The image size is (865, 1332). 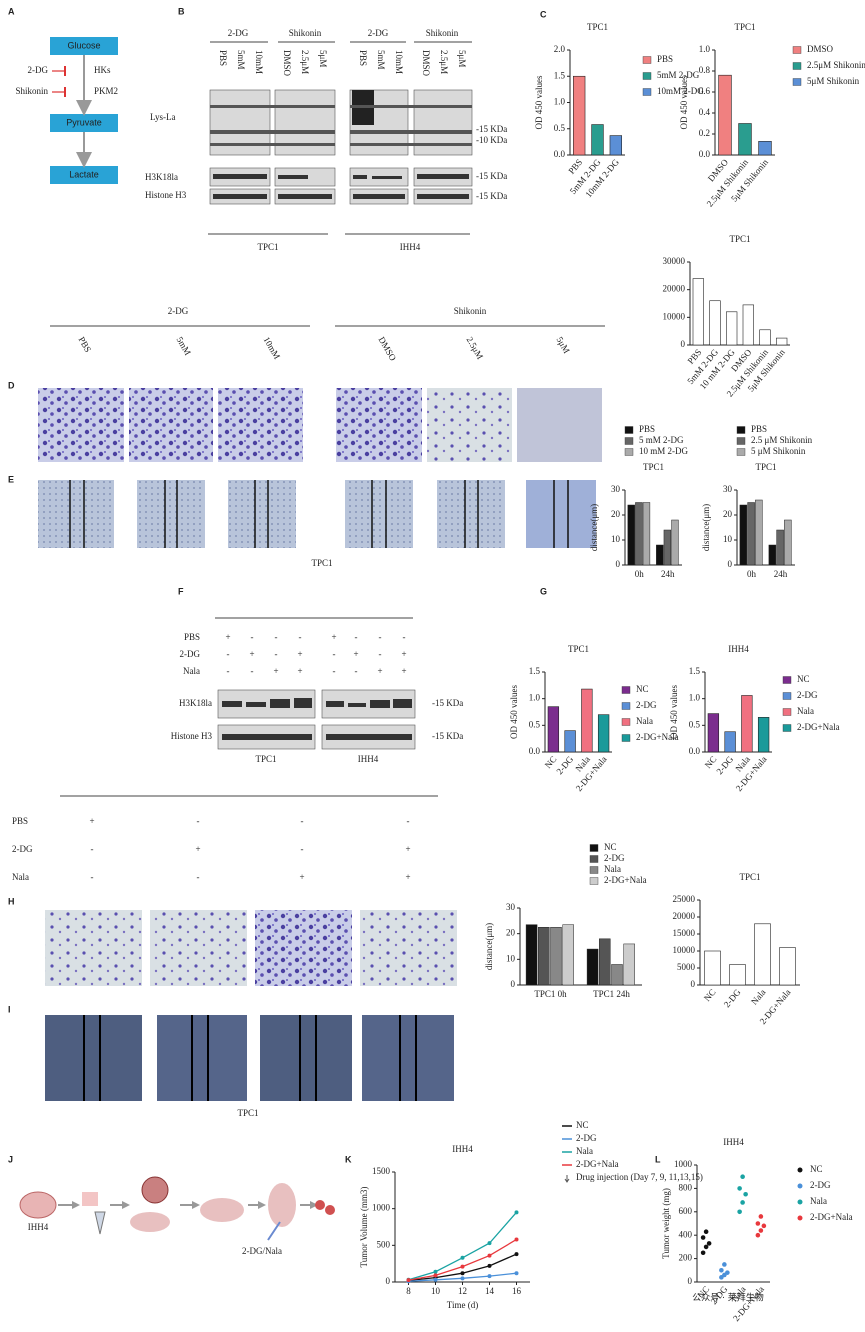 I want to click on y-tick-label: 10000, so click(x=684, y=950).